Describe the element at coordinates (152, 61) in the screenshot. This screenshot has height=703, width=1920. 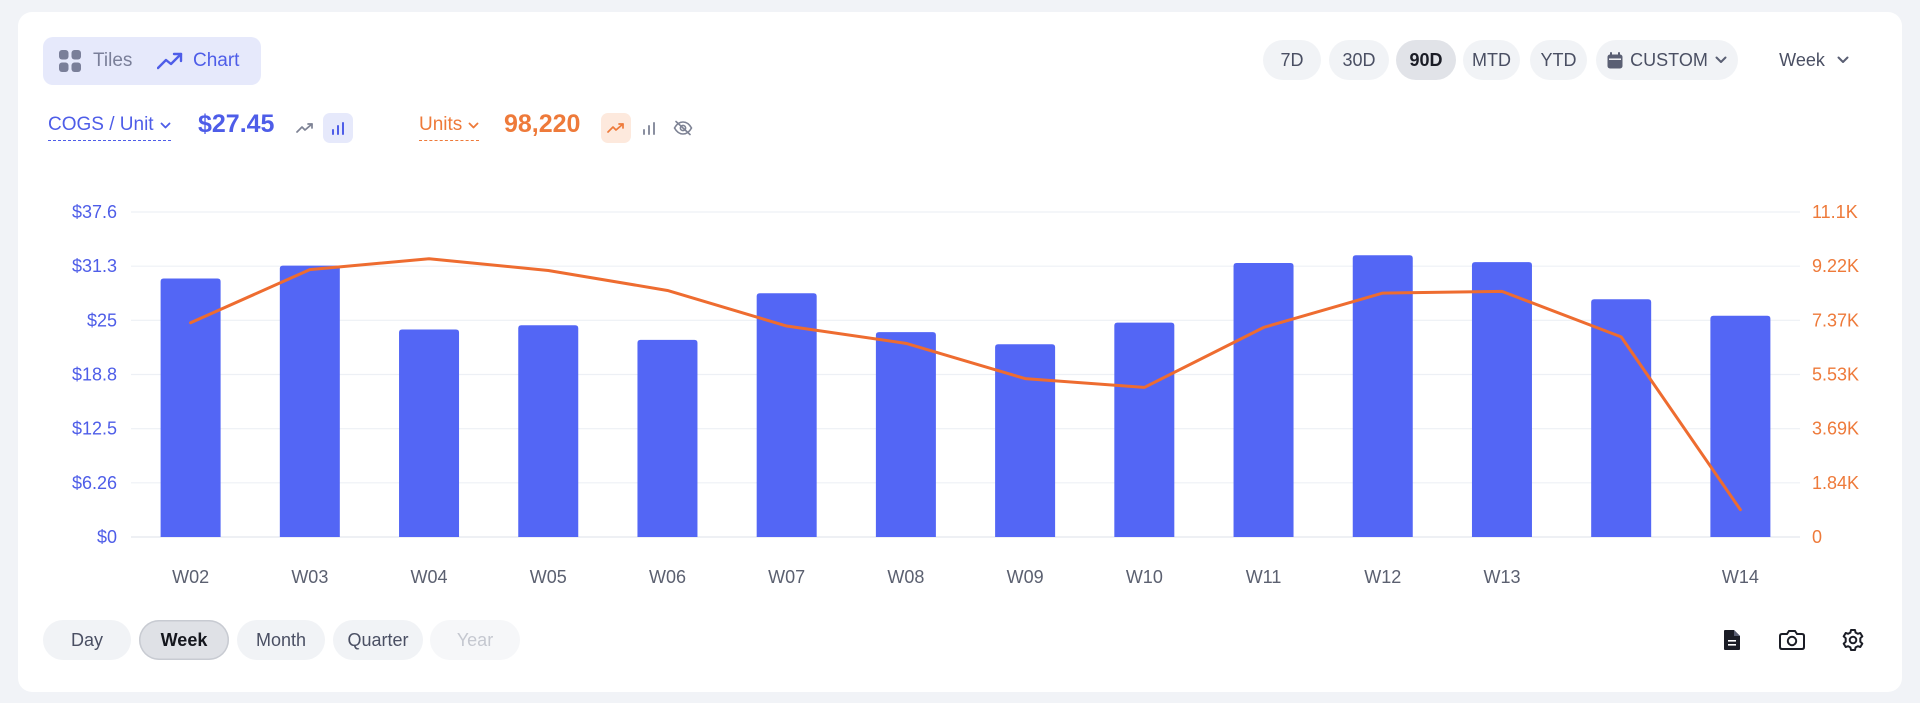
I see `view-toggle: Tiles Chart` at that location.